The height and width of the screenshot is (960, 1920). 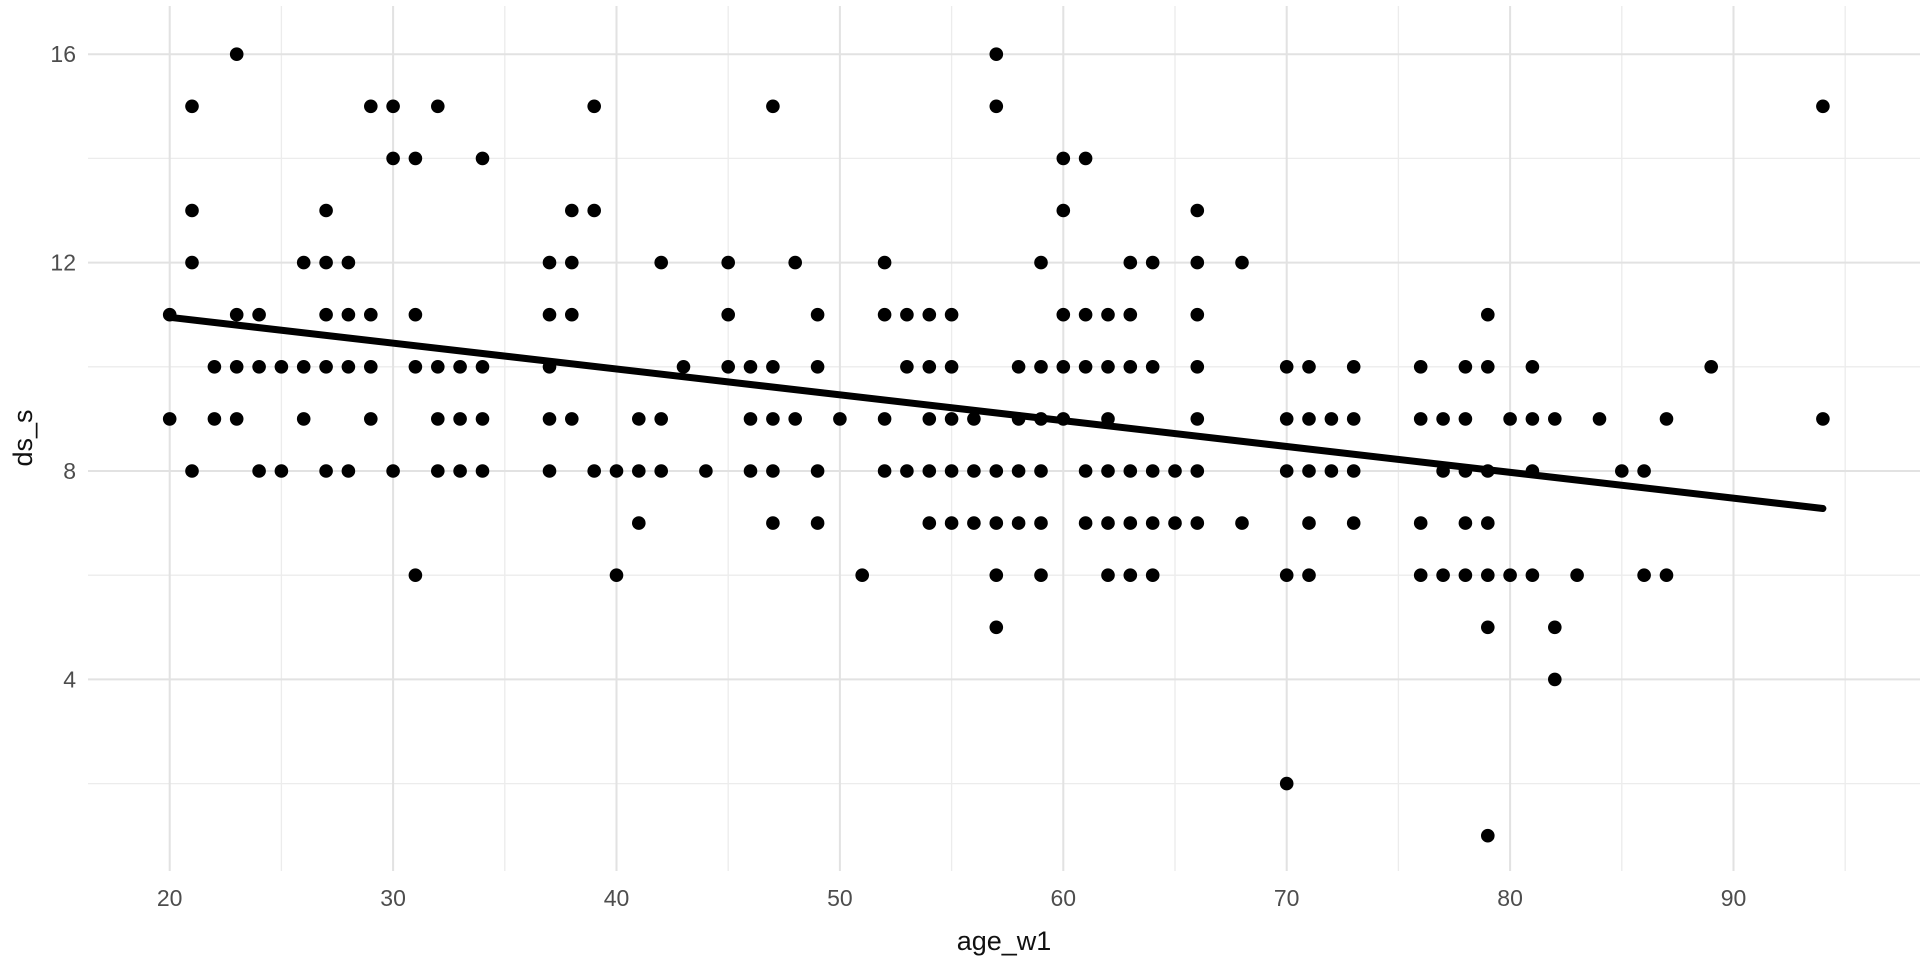 What do you see at coordinates (170, 898) in the screenshot?
I see `x-tick-label: 20` at bounding box center [170, 898].